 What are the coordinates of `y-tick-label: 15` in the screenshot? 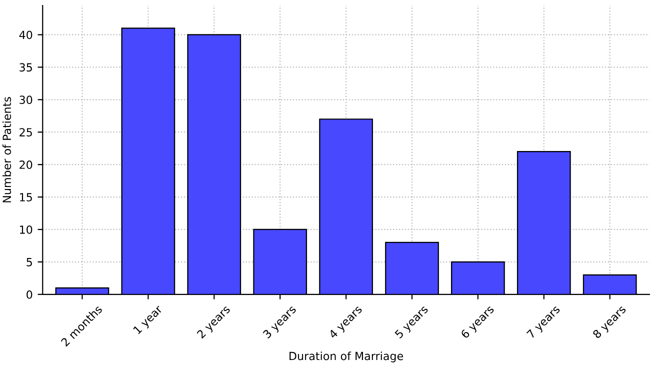 It's located at (26, 197).